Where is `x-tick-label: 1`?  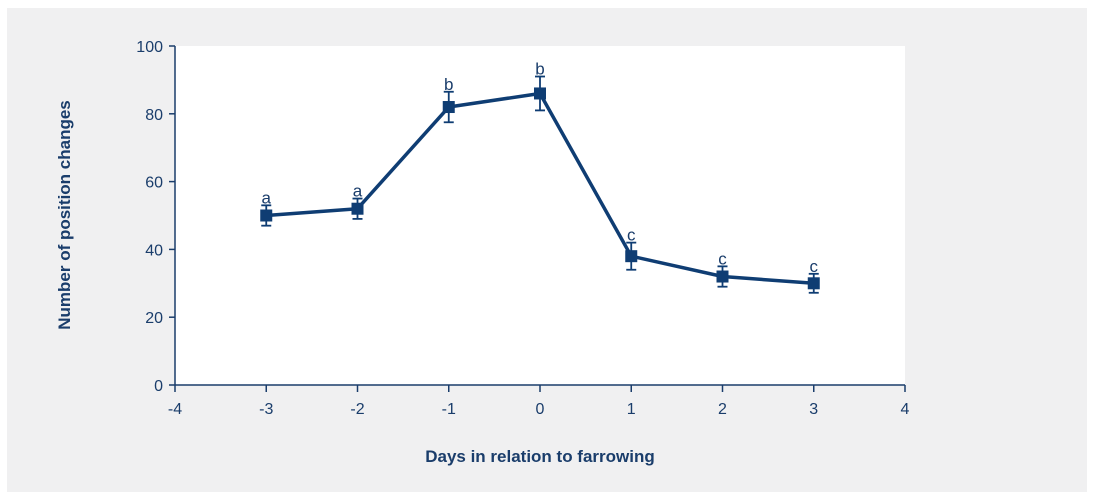 x-tick-label: 1 is located at coordinates (631, 409).